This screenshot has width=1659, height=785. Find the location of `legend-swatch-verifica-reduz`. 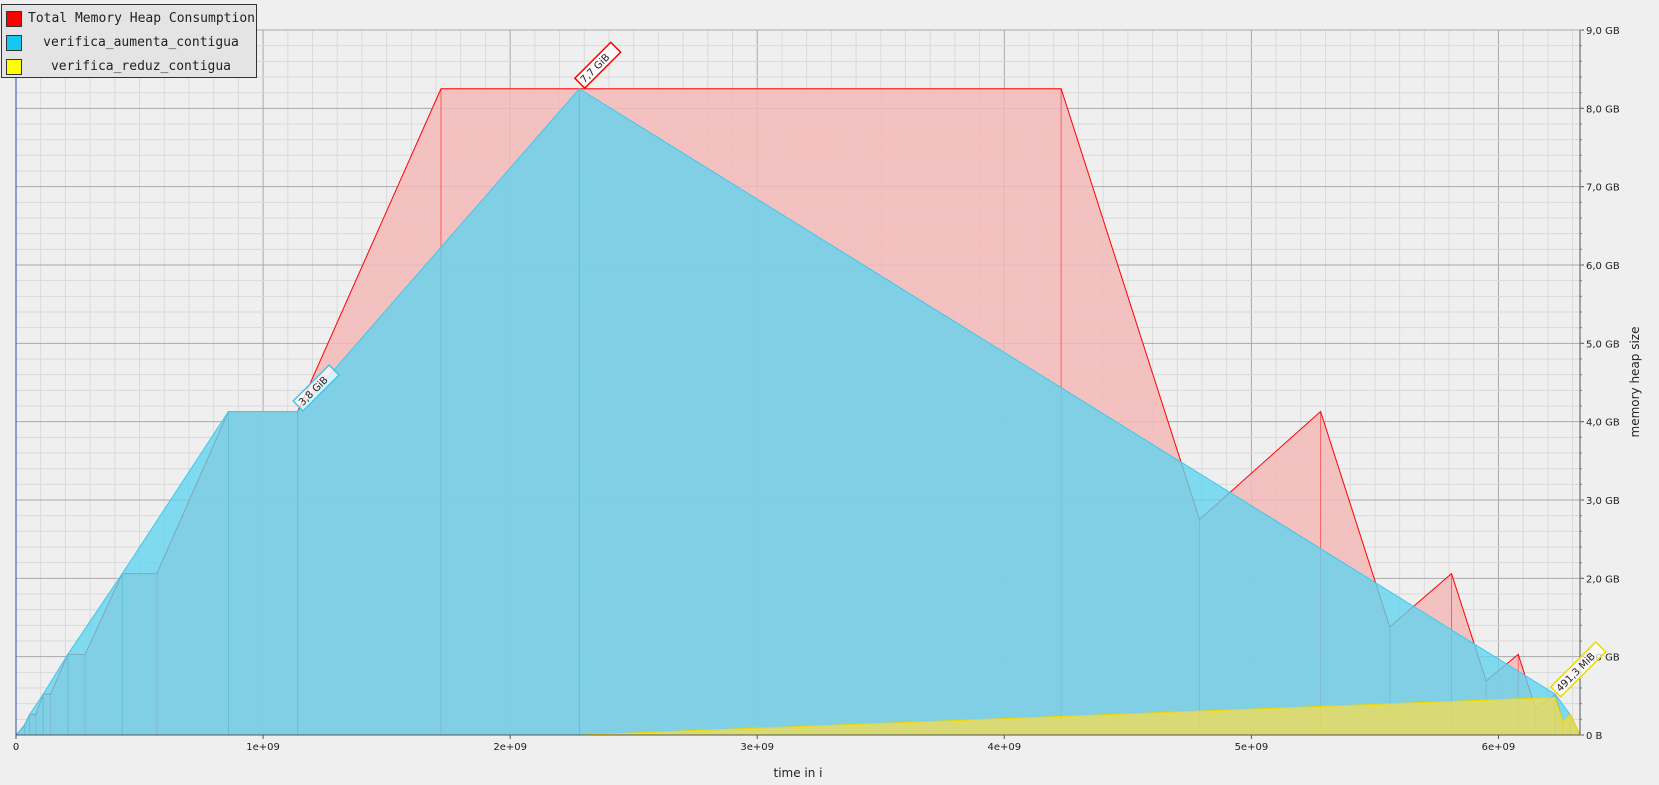

legend-swatch-verifica-reduz is located at coordinates (14, 67).